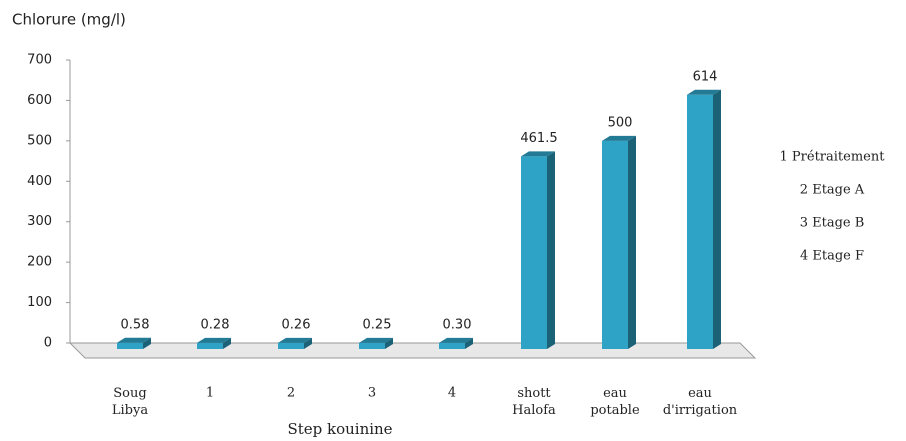 The image size is (906, 441). Describe the element at coordinates (832, 223) in the screenshot. I see `legend-note: 3 Etage B` at that location.